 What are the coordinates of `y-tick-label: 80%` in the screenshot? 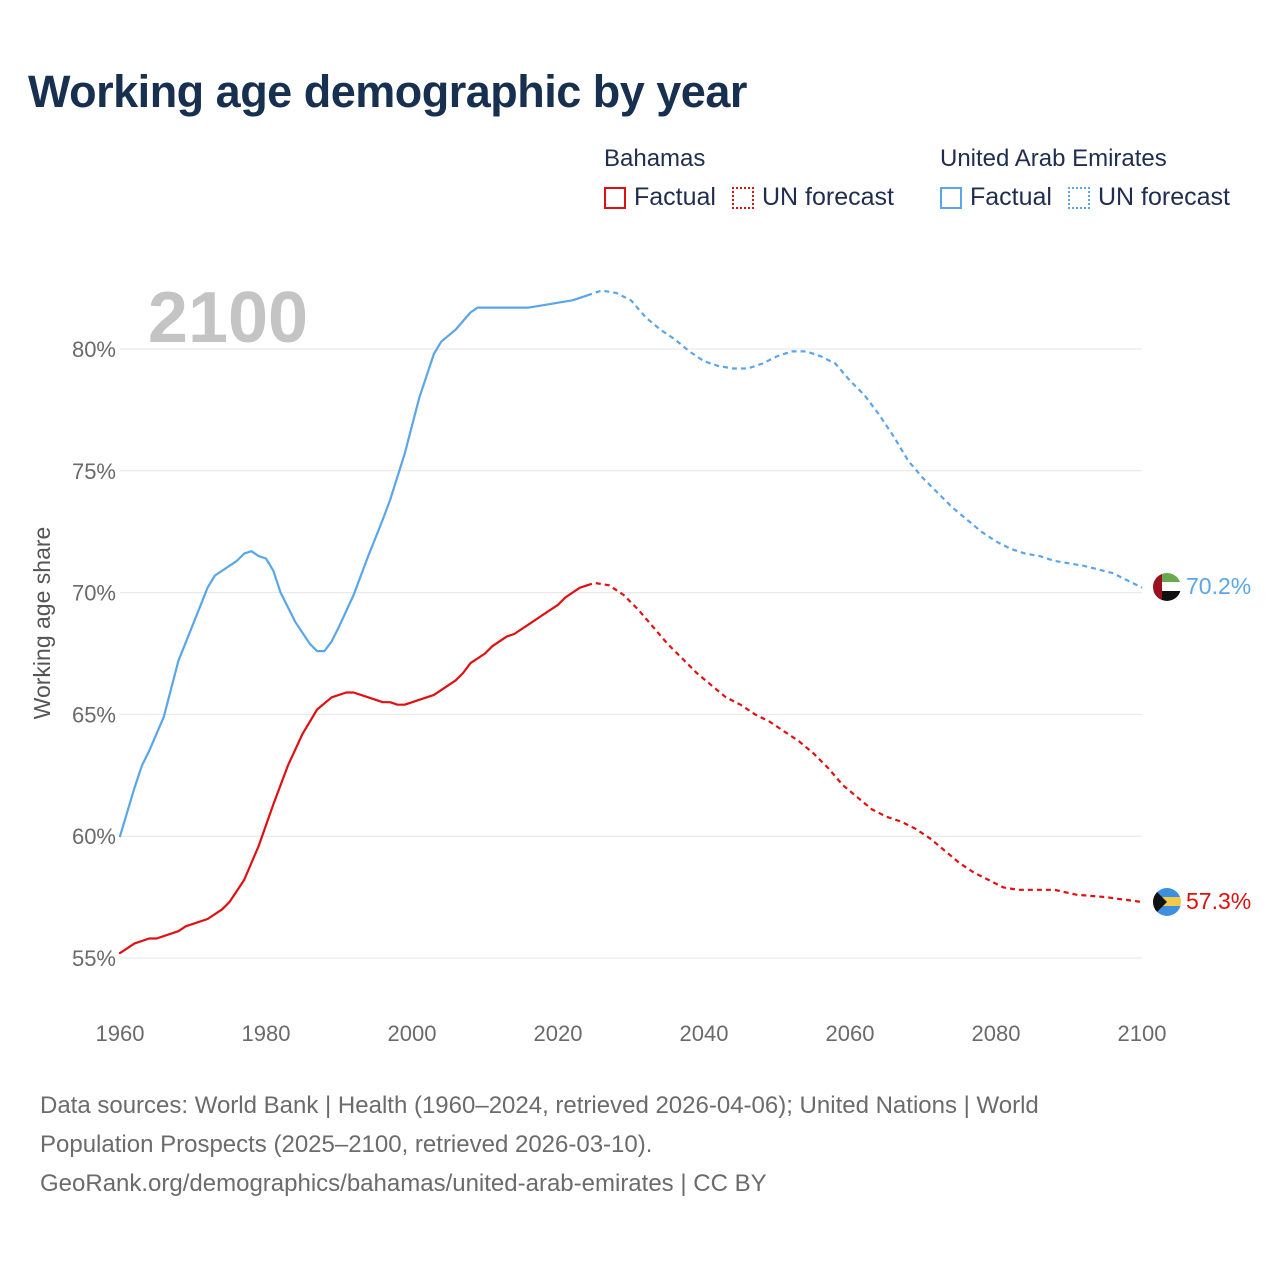 It's located at (94, 349).